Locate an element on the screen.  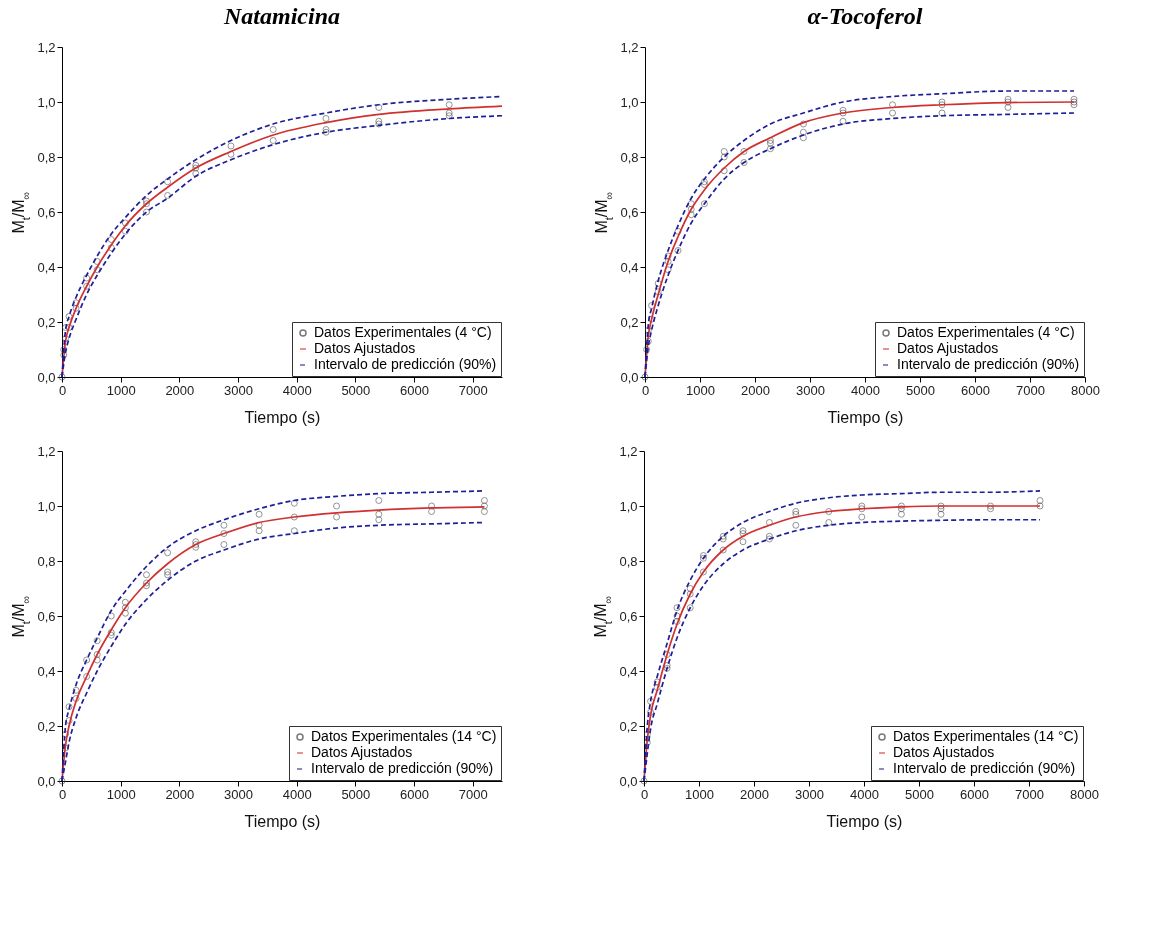
legend-label: Intervalo de predicción (90%) is located at coordinates (984, 768).